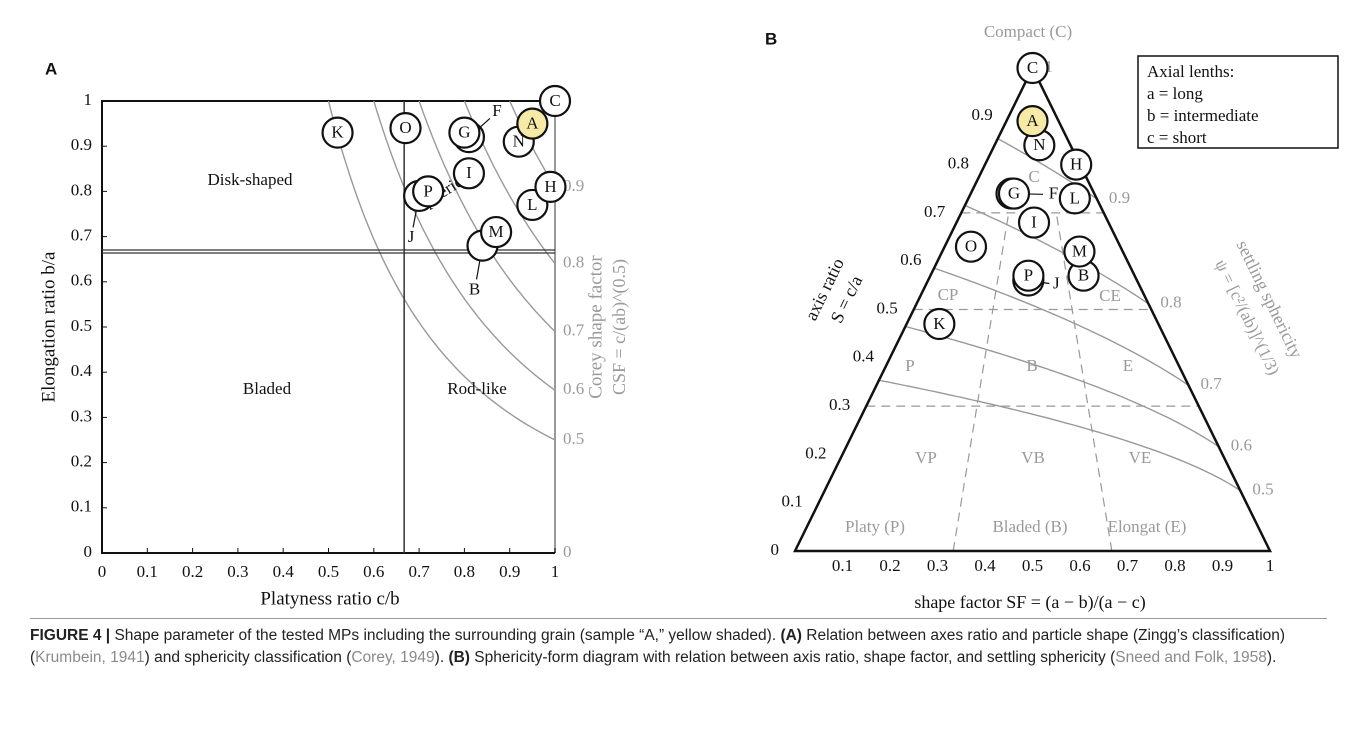 The width and height of the screenshot is (1357, 729). Describe the element at coordinates (51, 68) in the screenshot. I see `panel-label: A` at that location.